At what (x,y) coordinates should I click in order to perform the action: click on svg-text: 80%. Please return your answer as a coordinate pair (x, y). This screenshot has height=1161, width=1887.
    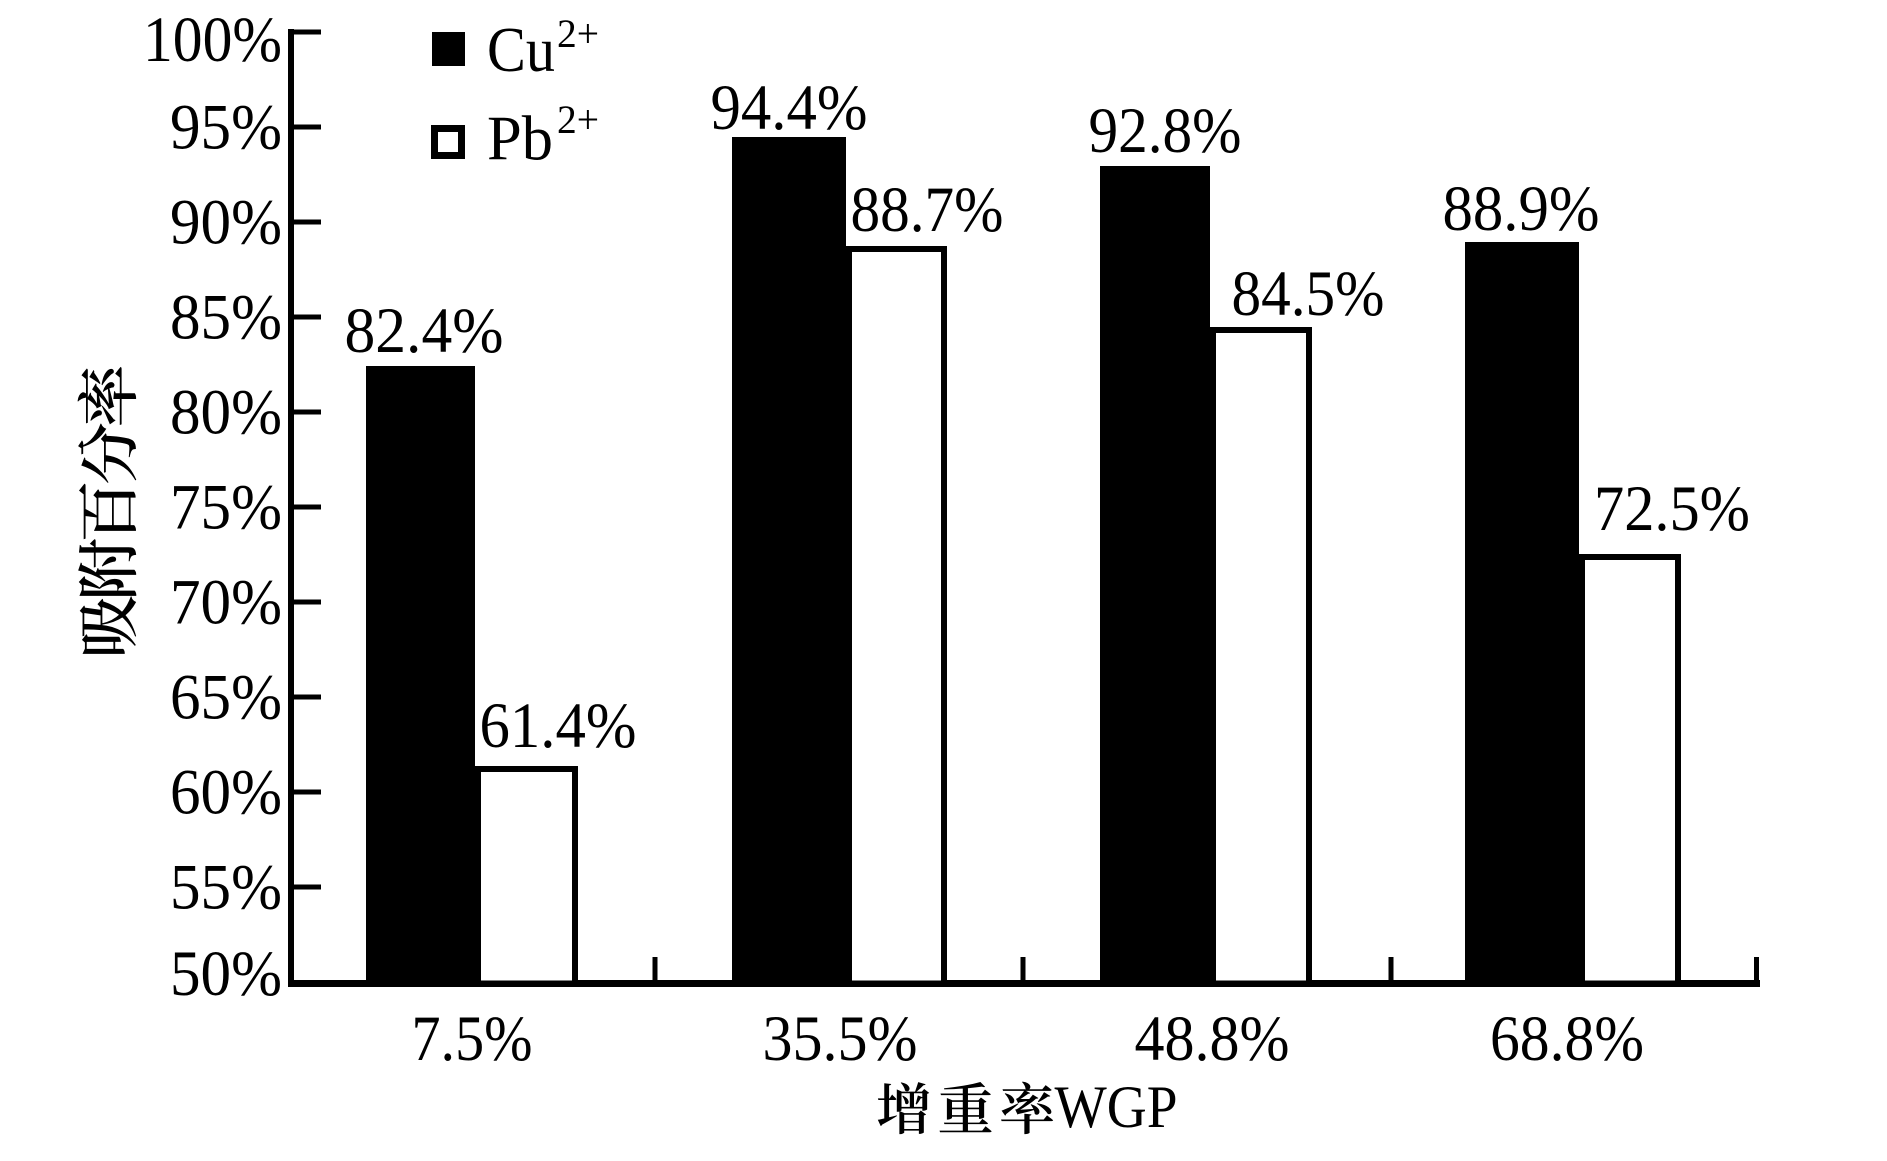
    Looking at the image, I should click on (226, 413).